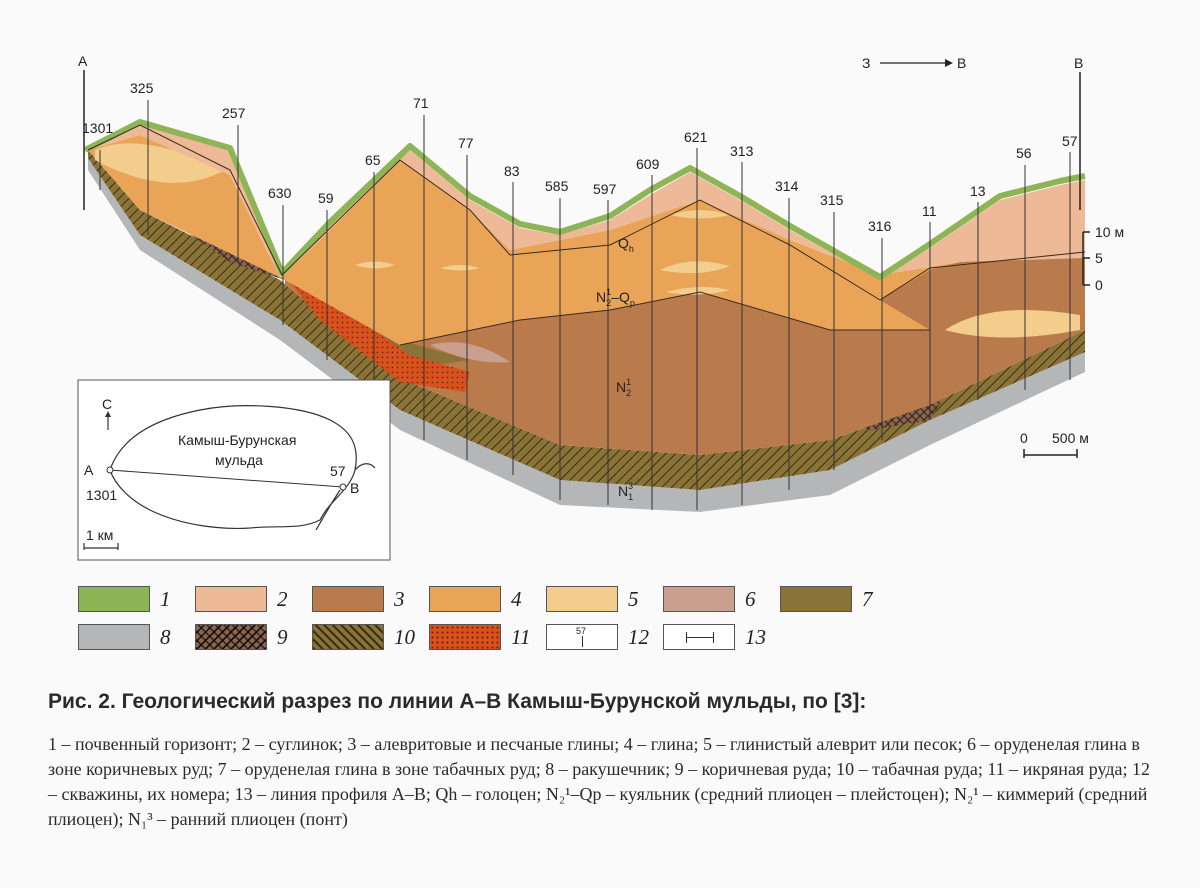  Describe the element at coordinates (348, 637) in the screenshot. I see `legend-swatch-tobacco-ore` at that location.